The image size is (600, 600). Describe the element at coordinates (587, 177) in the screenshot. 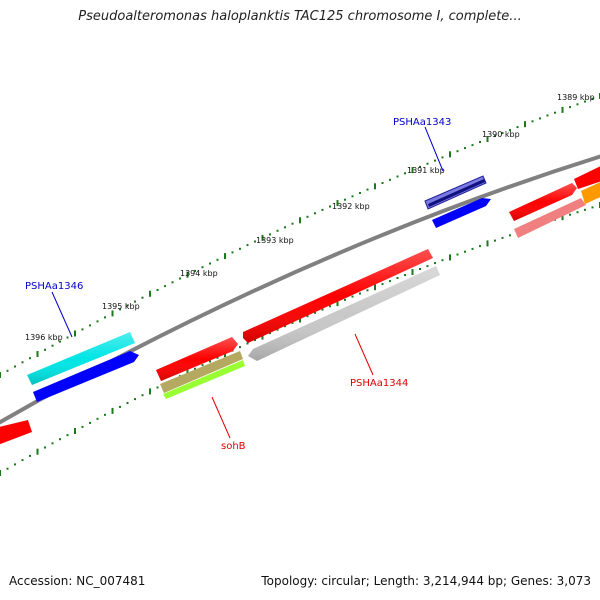

I see `gene-edge-red` at that location.